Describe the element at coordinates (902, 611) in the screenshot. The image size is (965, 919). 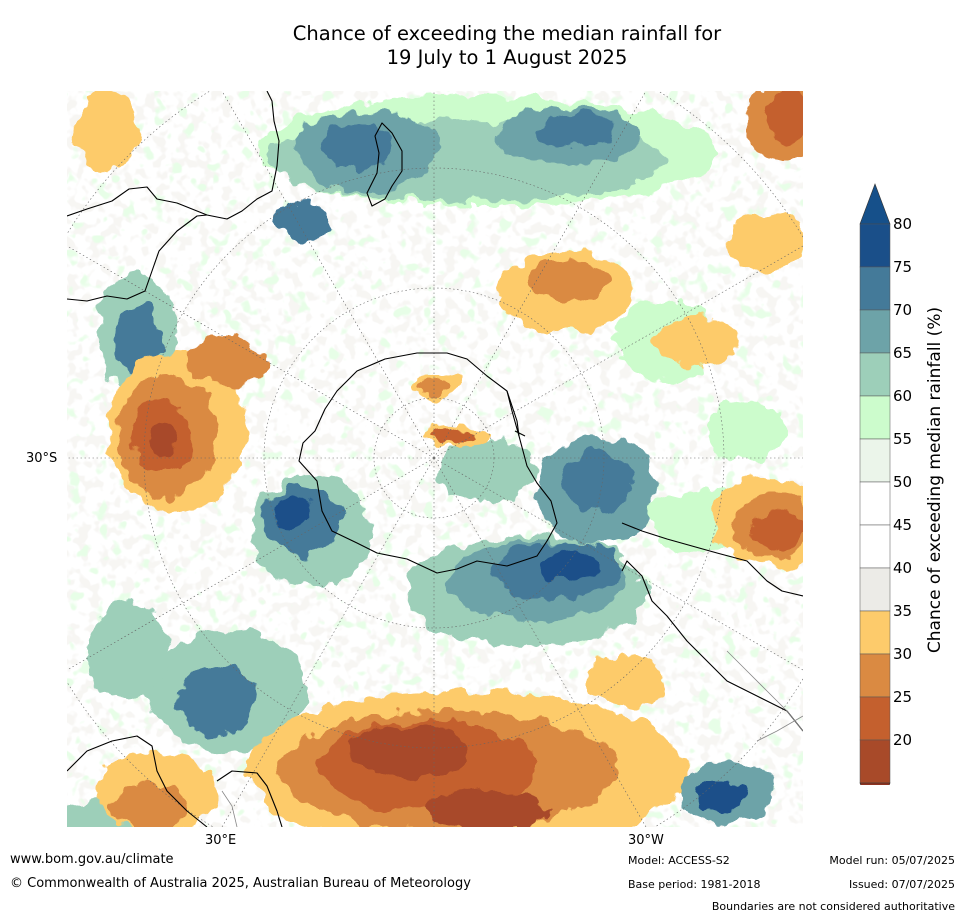
I see `colorbar-tick-label: 35` at that location.